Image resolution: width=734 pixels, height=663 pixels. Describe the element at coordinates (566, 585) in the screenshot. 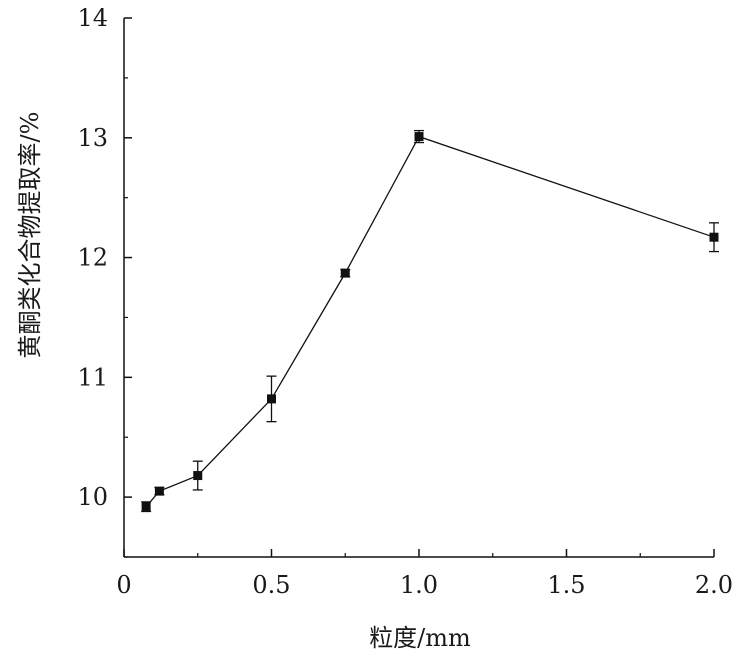

I see `x-tick-label: 1.5` at that location.